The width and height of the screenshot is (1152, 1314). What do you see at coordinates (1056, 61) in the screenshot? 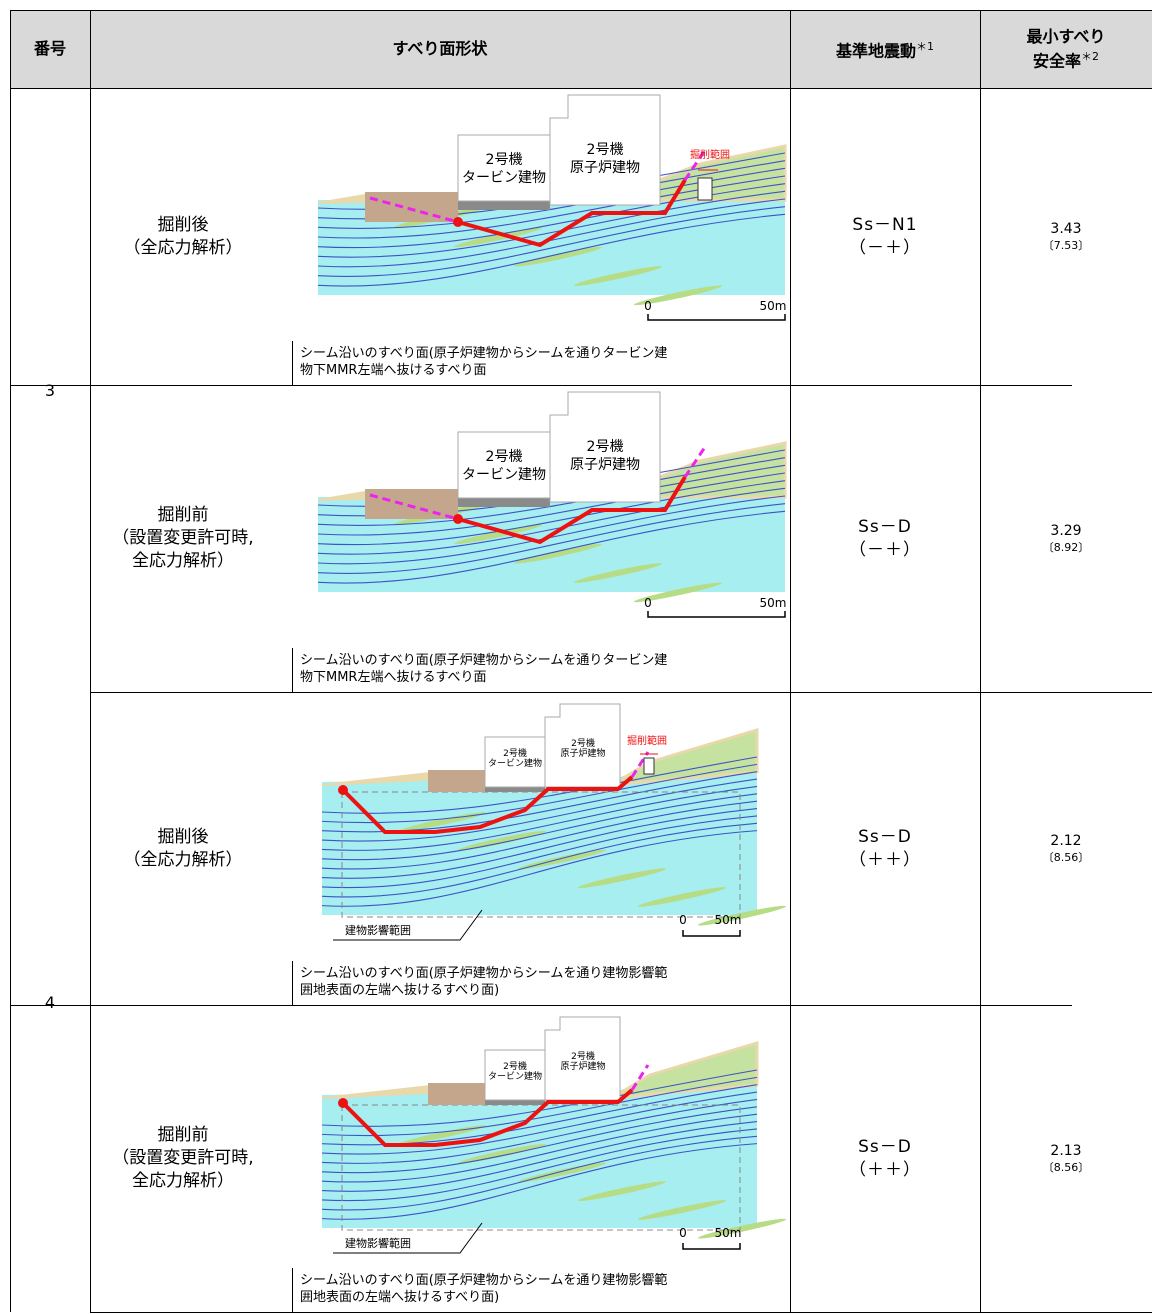
I see `header-text: 安全率` at bounding box center [1056, 61].